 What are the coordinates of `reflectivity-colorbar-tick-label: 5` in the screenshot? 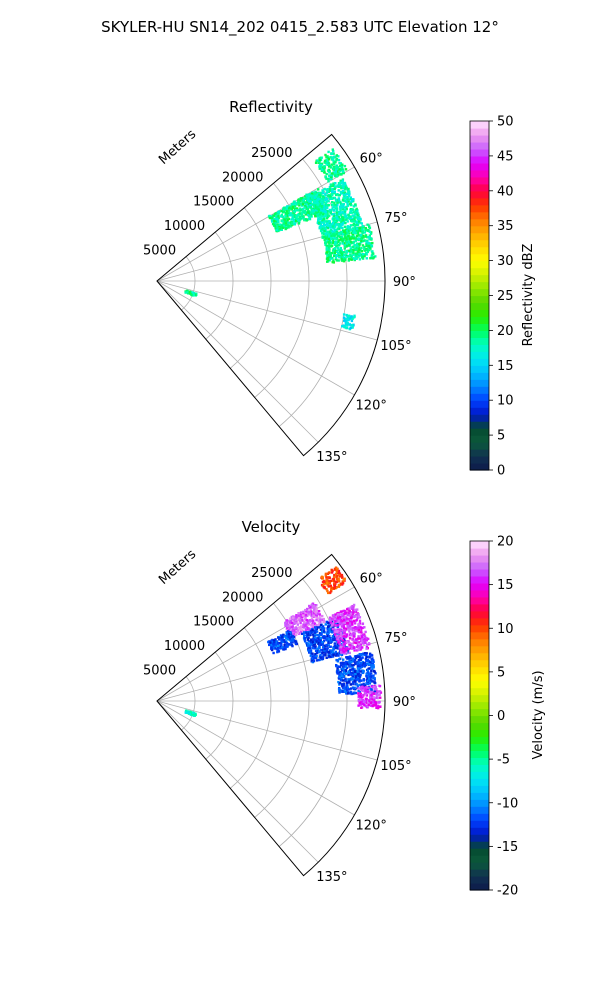 It's located at (501, 436).